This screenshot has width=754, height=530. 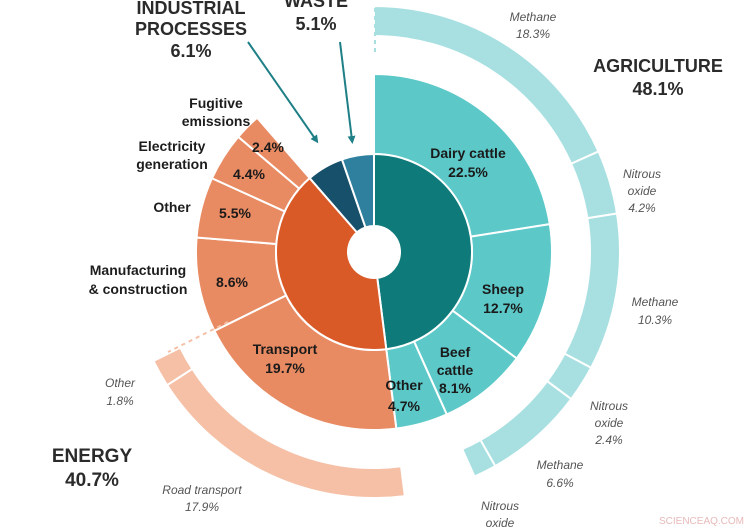 What do you see at coordinates (92, 456) in the screenshot?
I see `energy-title: ENERGY` at bounding box center [92, 456].